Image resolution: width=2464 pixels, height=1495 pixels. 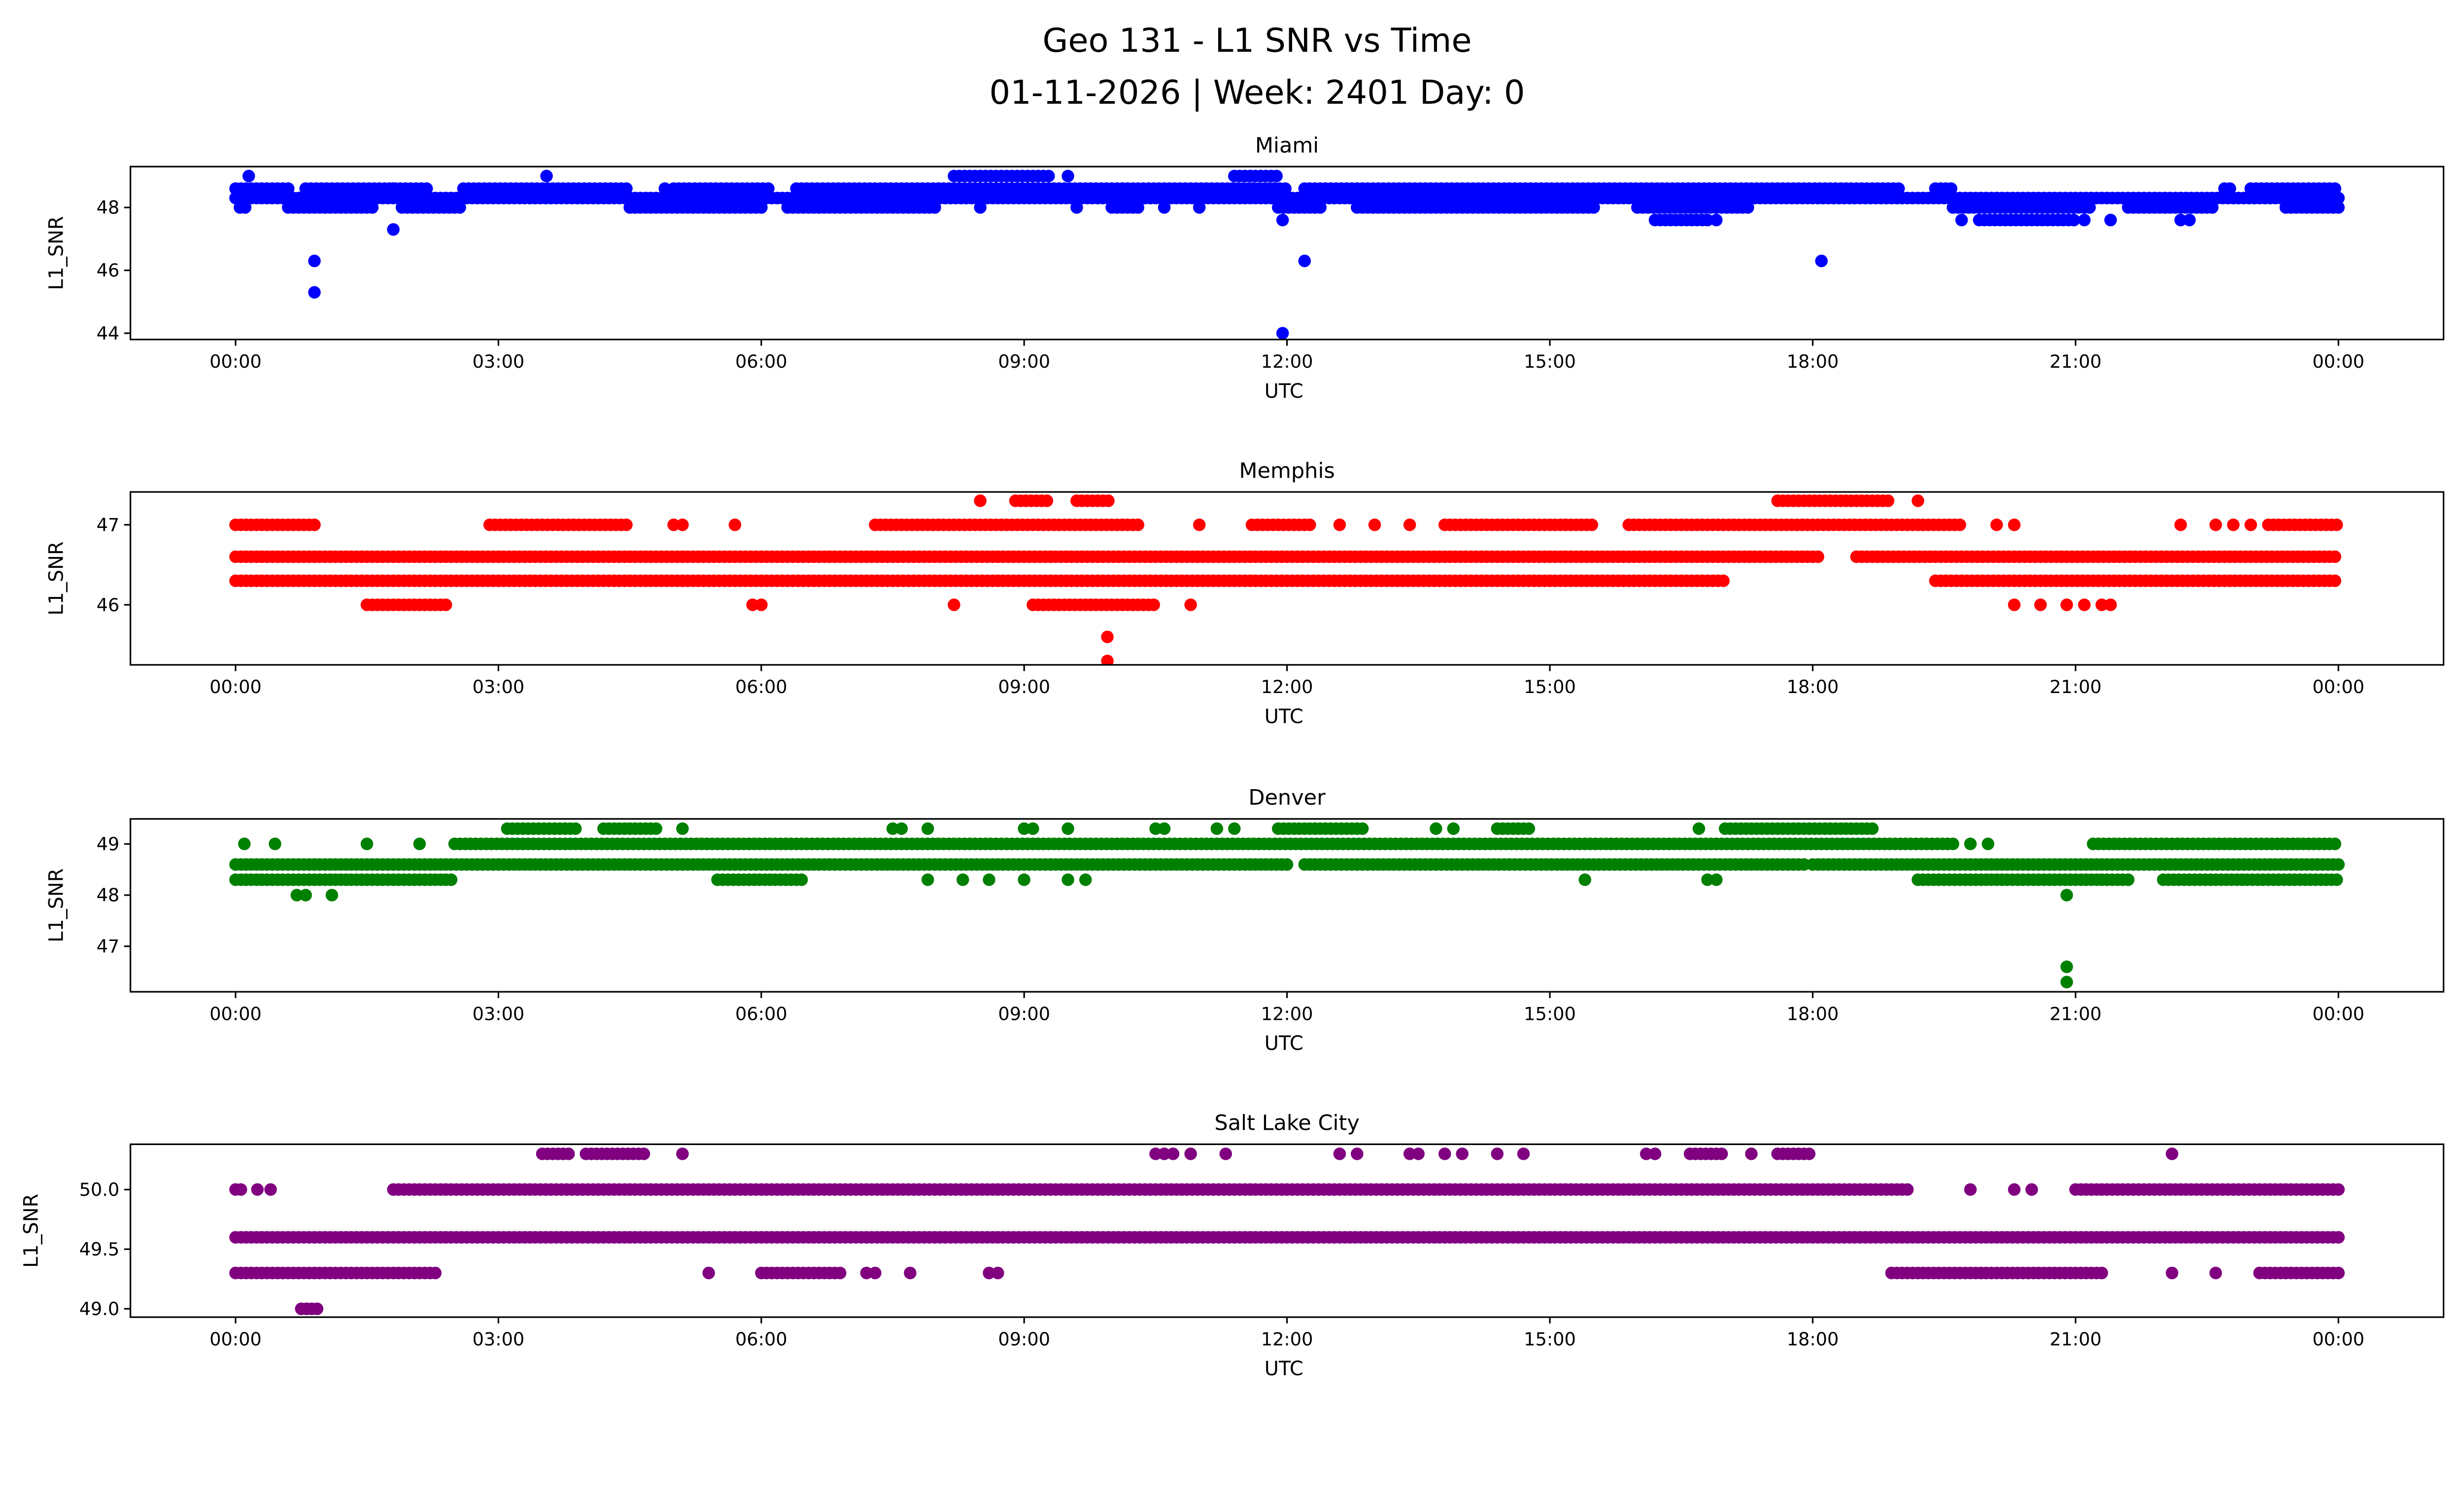 What do you see at coordinates (1287, 145) in the screenshot?
I see `subplot-title: Miami` at bounding box center [1287, 145].